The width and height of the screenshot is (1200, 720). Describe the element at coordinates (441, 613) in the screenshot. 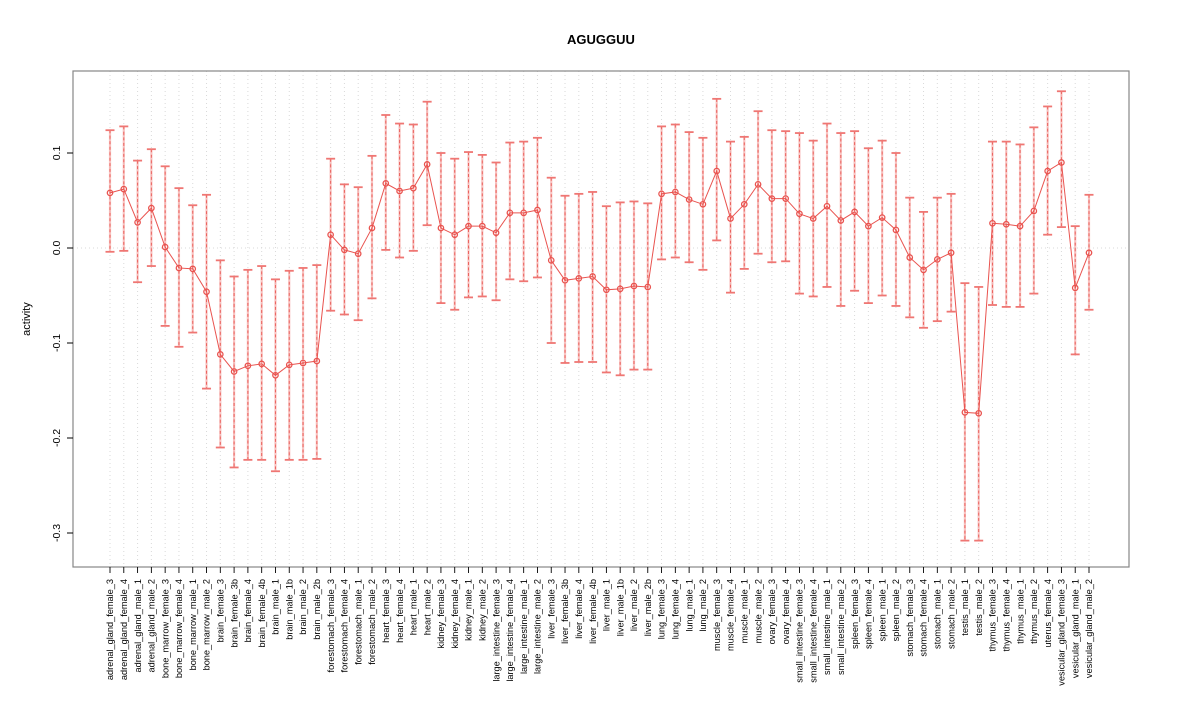

I see `x-tick-label: kidney_female_3` at that location.